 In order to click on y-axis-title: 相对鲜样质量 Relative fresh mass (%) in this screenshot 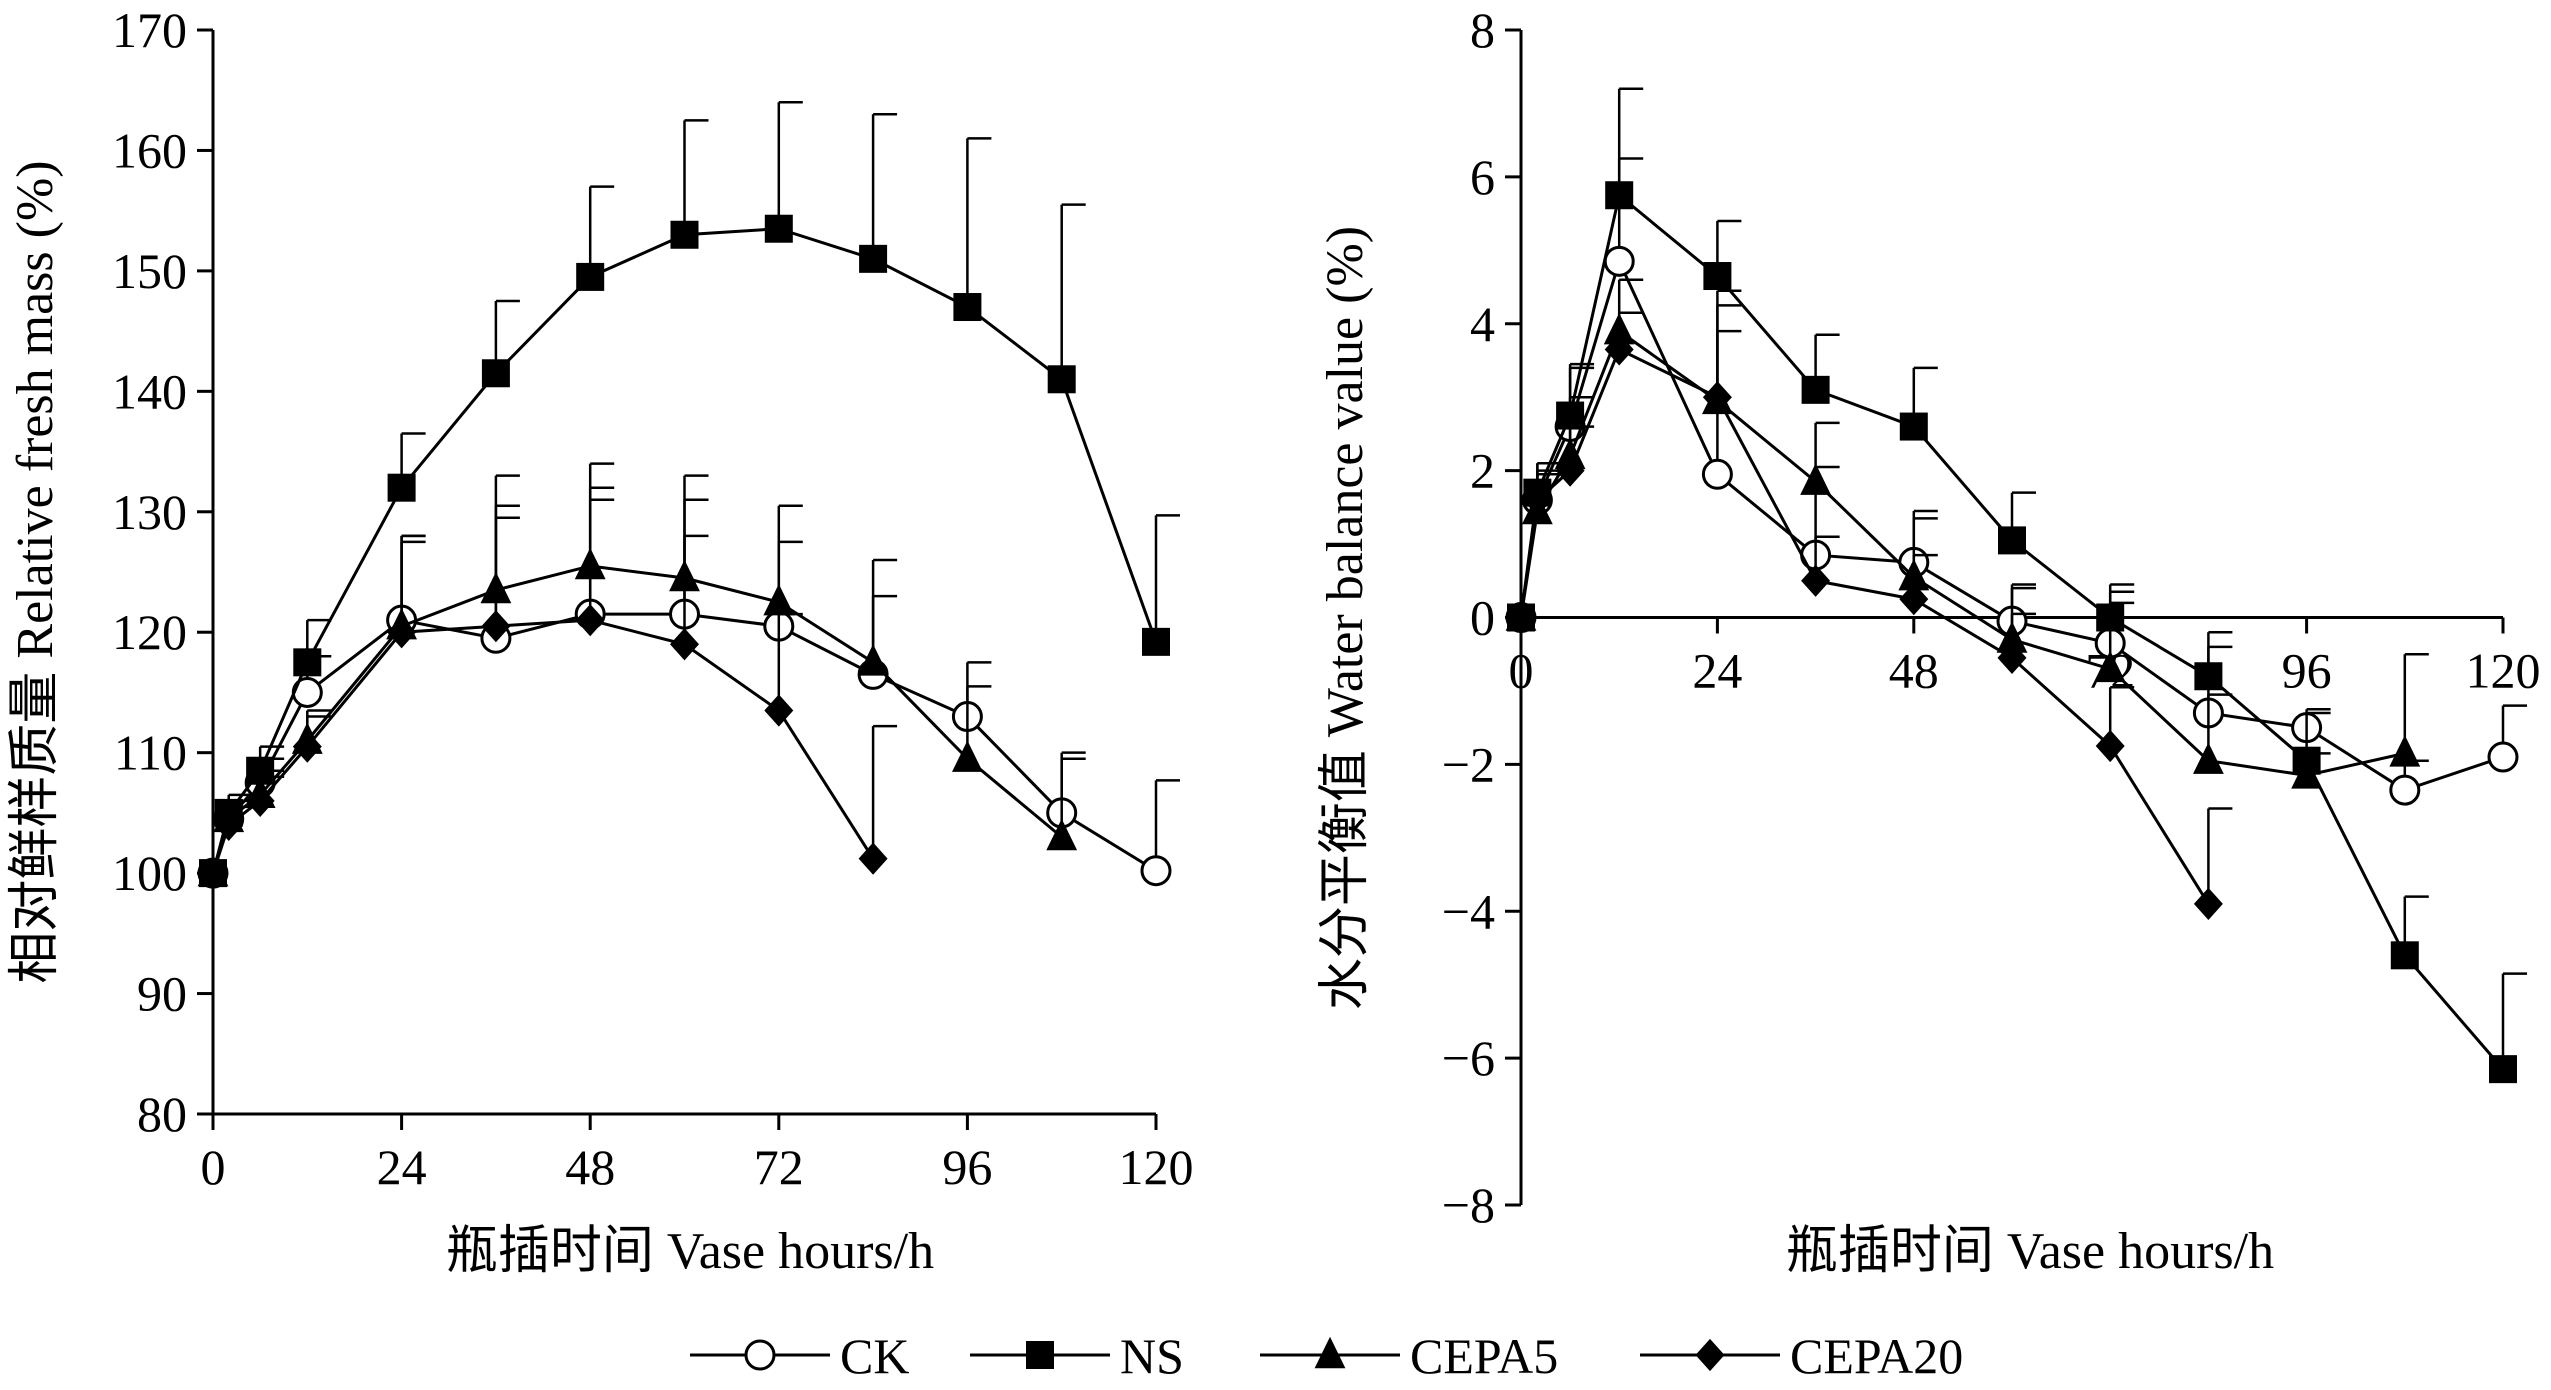, I will do `click(35, 571)`.